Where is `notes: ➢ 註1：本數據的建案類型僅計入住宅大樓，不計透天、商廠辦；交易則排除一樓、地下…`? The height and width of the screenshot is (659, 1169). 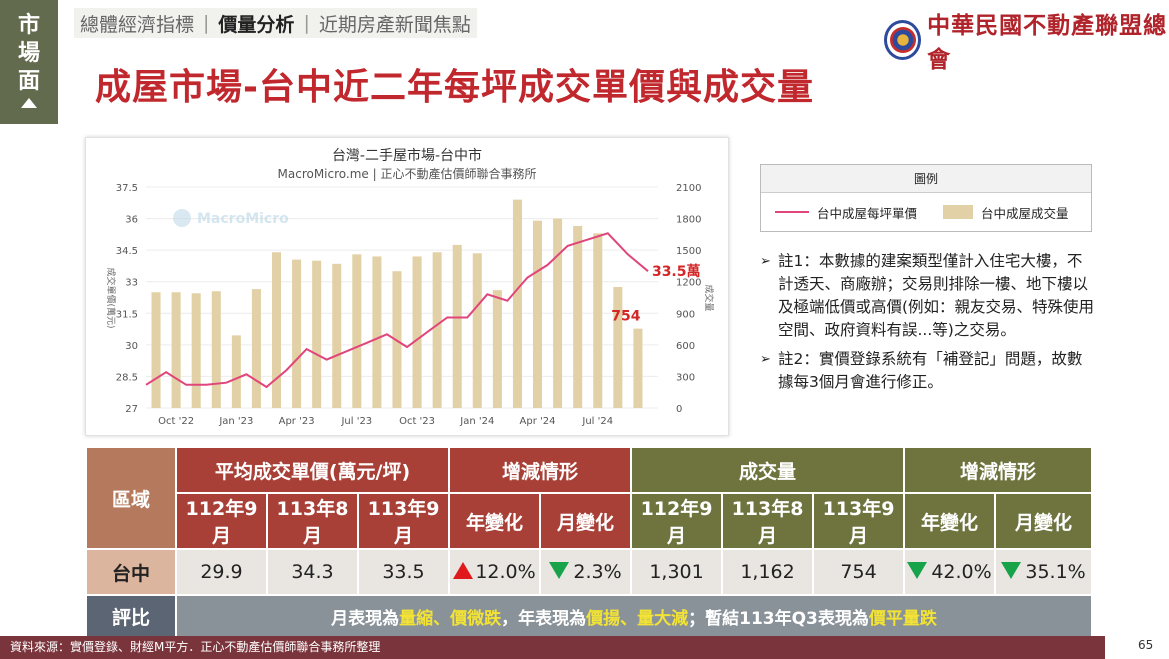
notes: ➢ 註1：本數據的建案類型僅計入住宅大樓，不計透天、商廠辦；交易則排除一樓、地下… is located at coordinates (927, 325).